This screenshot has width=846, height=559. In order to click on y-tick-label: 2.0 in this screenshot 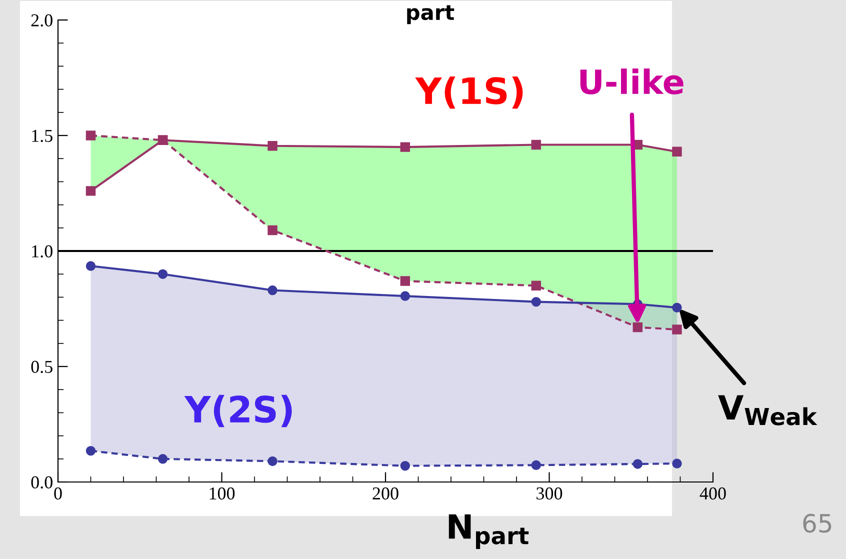, I will do `click(41, 20)`.